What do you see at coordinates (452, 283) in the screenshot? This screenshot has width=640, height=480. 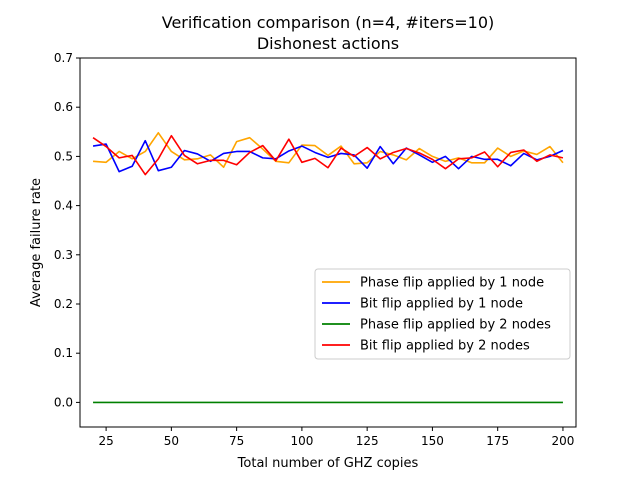 I see `legend-label: Phase flip applied by 1 node` at bounding box center [452, 283].